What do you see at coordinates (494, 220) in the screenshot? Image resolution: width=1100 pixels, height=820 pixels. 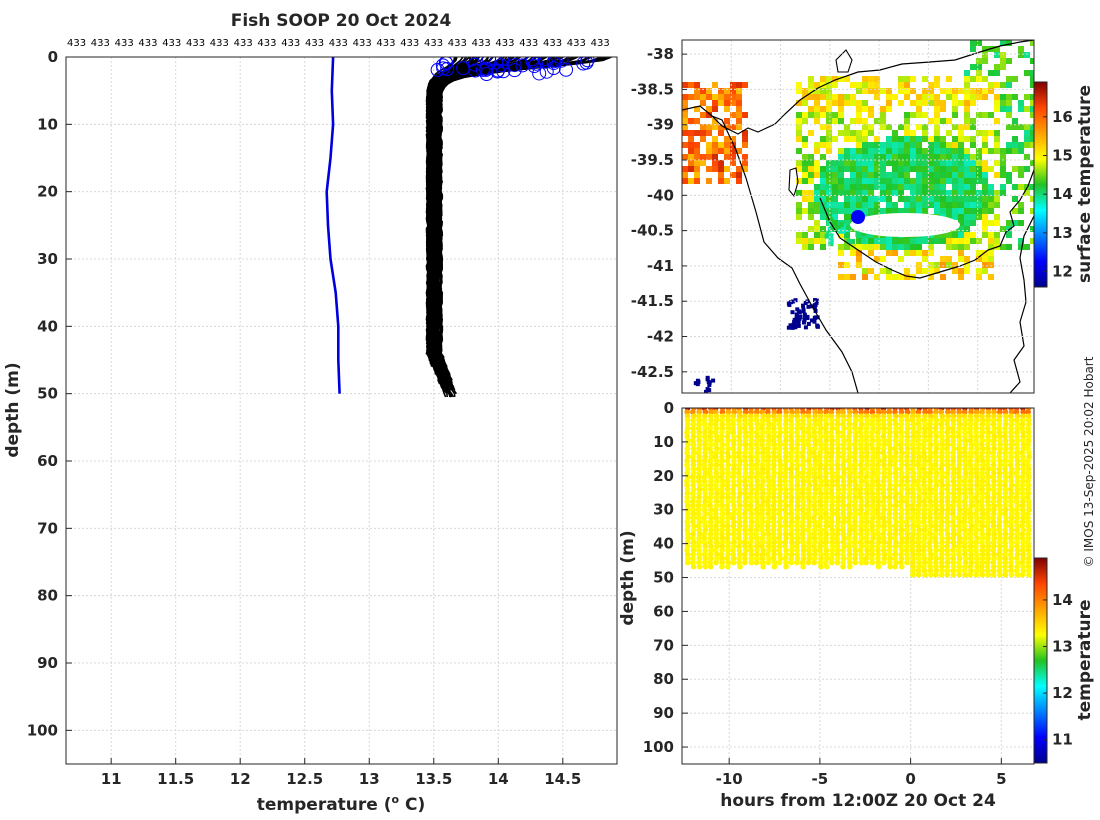 I see `cast-line` at bounding box center [494, 220].